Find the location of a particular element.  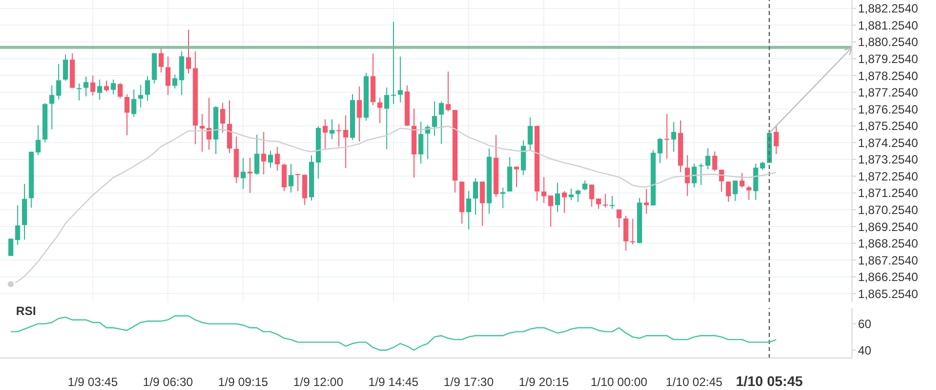

x-tick-label: 1/9 06:30 is located at coordinates (168, 382).